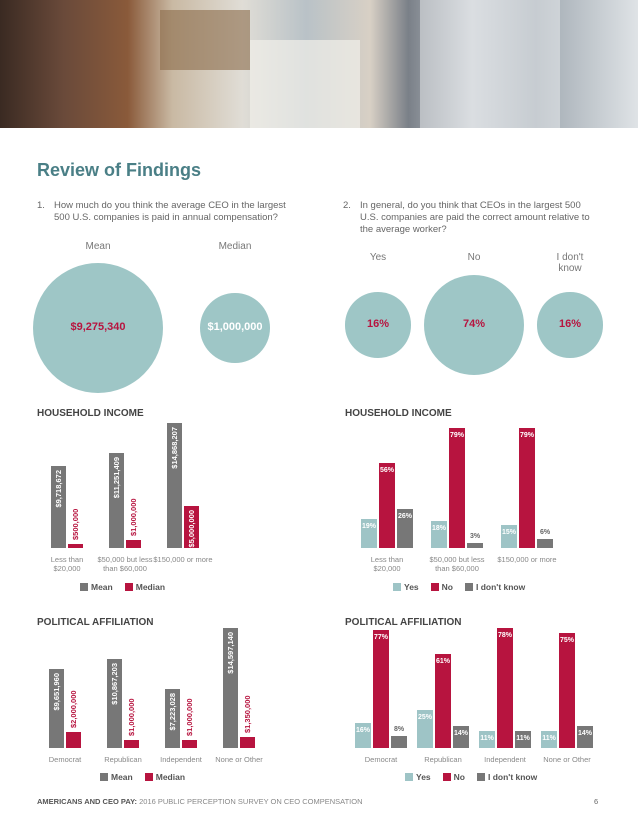 The height and width of the screenshot is (826, 638). What do you see at coordinates (508, 533) in the screenshot?
I see `value-label: 15%` at bounding box center [508, 533].